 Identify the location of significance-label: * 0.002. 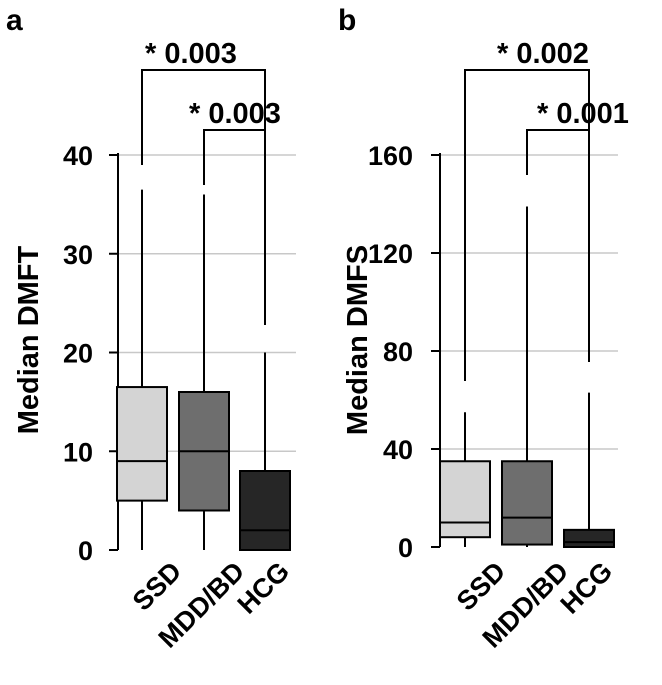
(543, 54).